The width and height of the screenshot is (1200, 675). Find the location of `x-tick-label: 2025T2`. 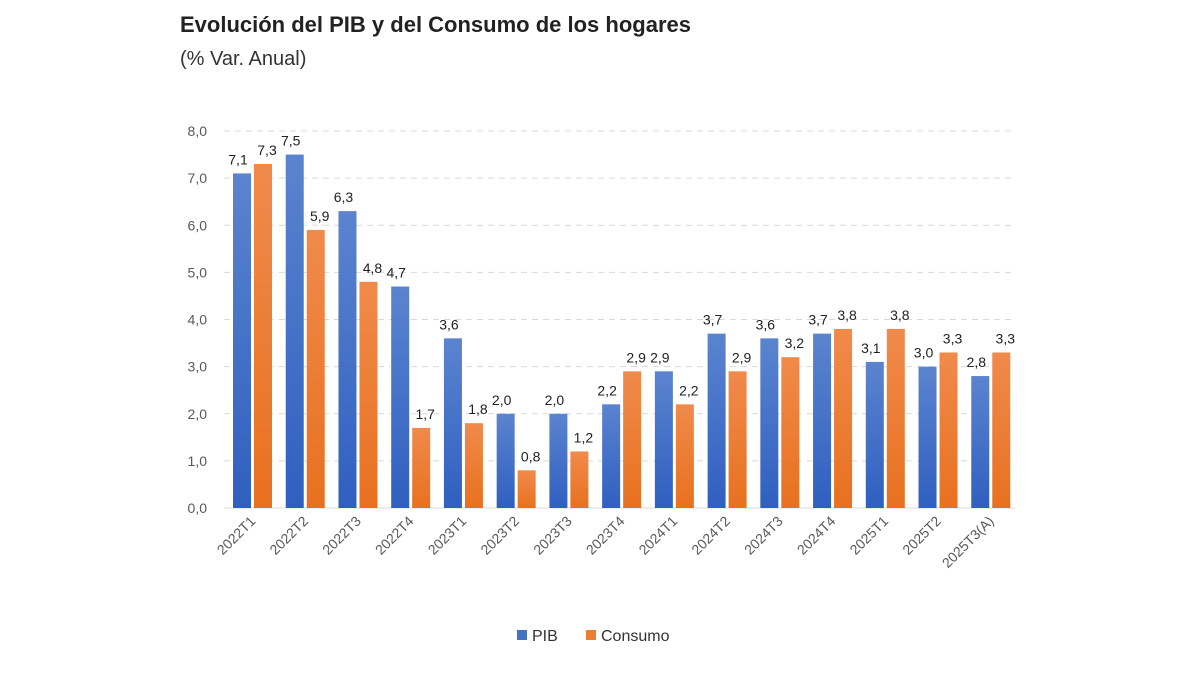

x-tick-label: 2025T2 is located at coordinates (921, 535).